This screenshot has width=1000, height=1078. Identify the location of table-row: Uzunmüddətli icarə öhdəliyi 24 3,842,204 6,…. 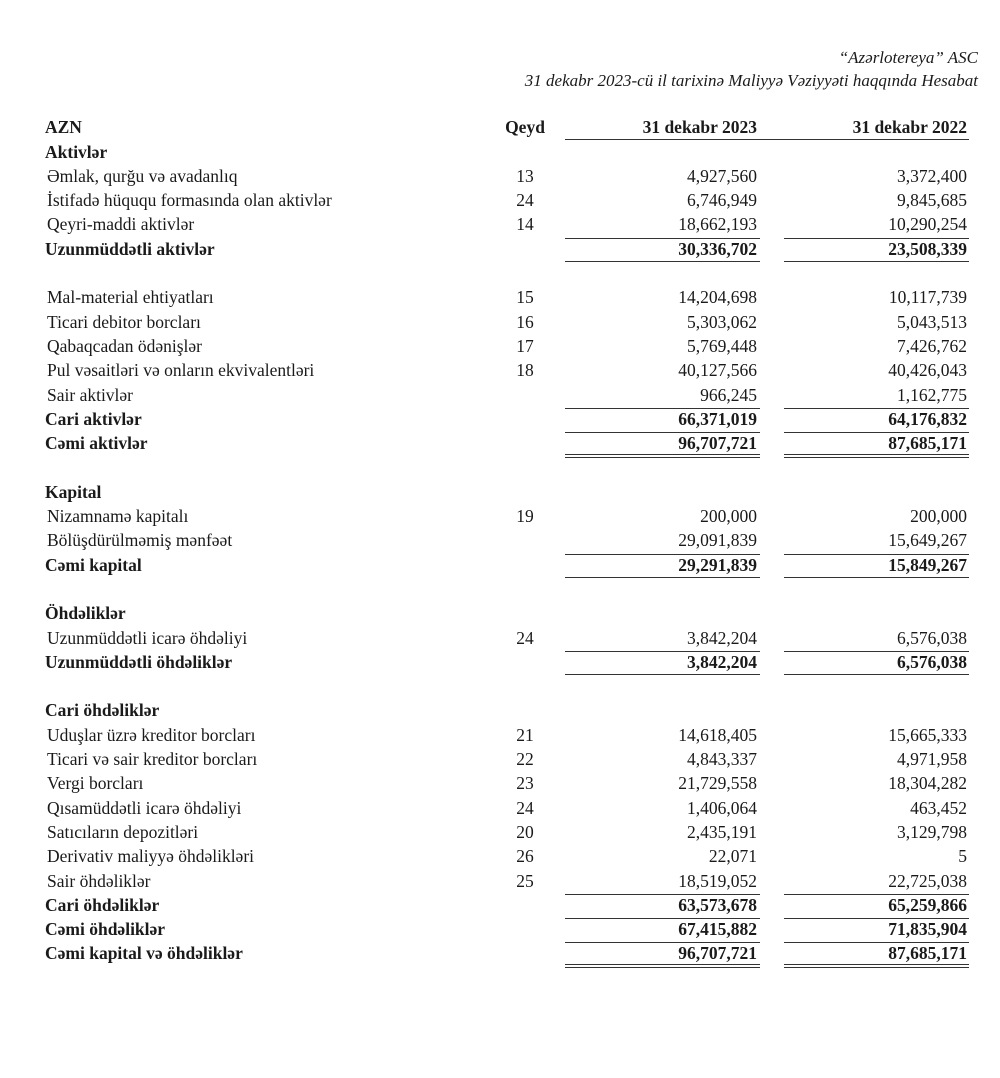
(500, 638).